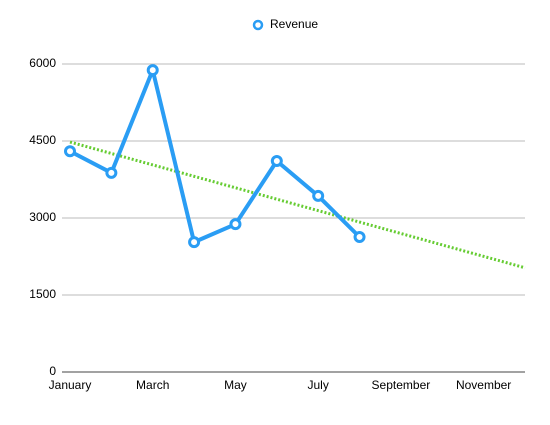 The image size is (550, 425). I want to click on y-tick-label: 6000, so click(42, 63).